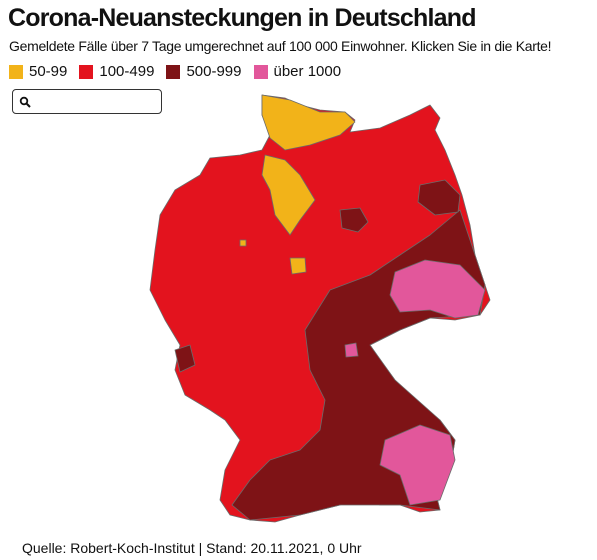  What do you see at coordinates (48, 71) in the screenshot?
I see `legend-label: 50-99` at bounding box center [48, 71].